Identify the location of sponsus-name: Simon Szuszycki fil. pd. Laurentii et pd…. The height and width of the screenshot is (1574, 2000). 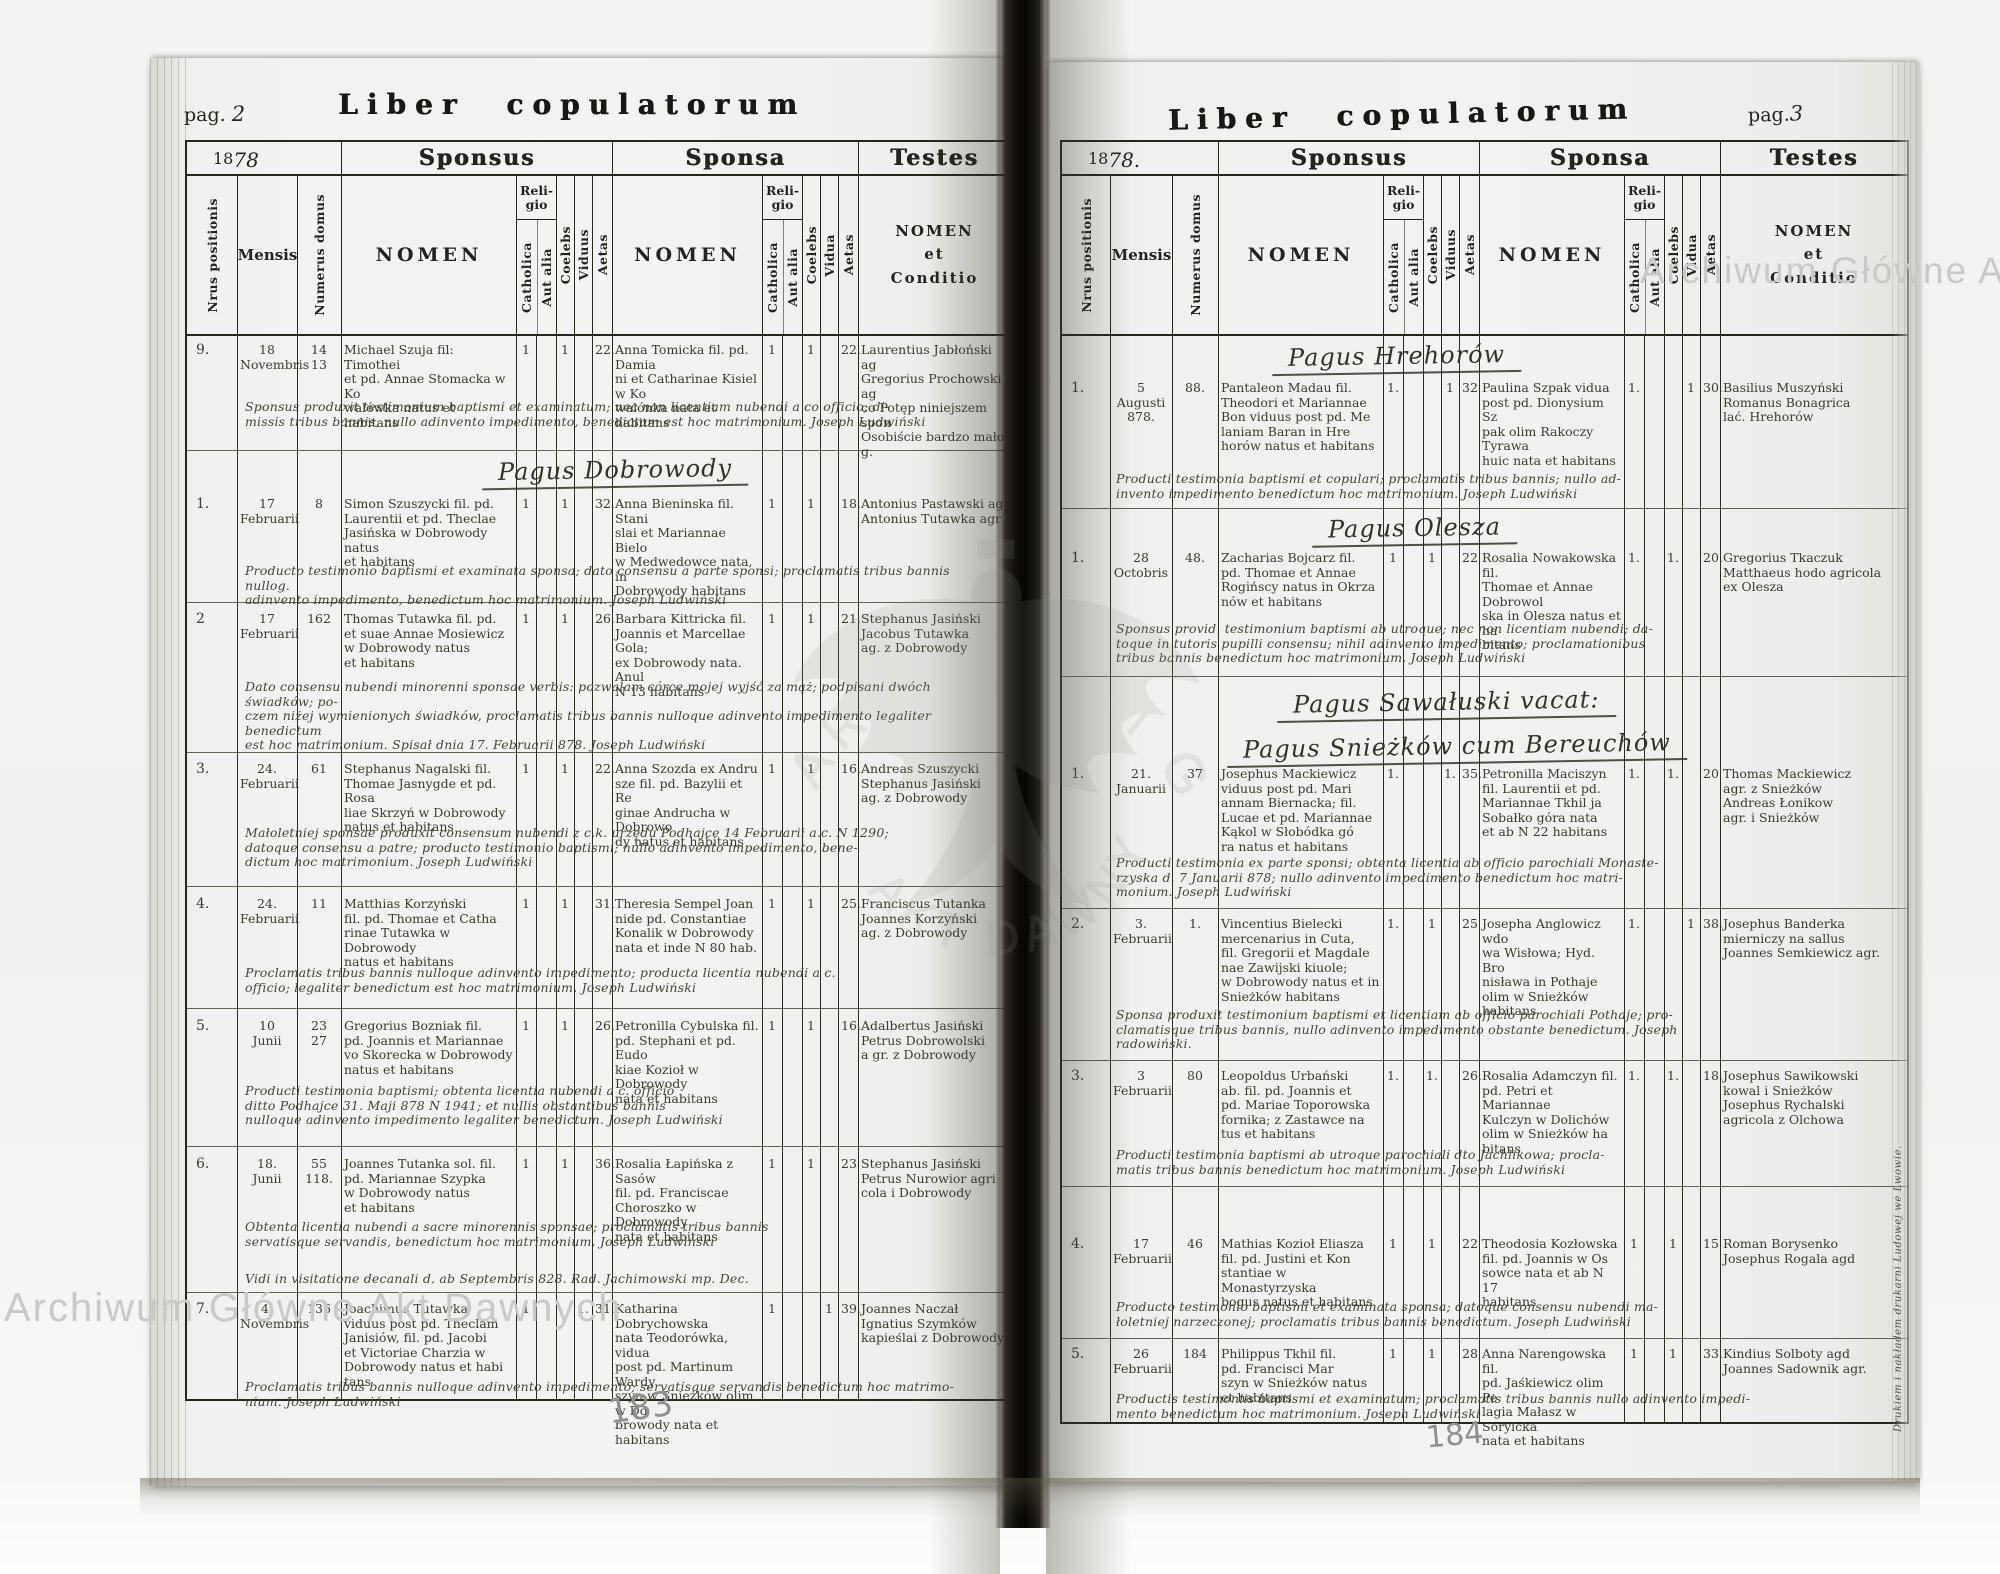
(420, 532).